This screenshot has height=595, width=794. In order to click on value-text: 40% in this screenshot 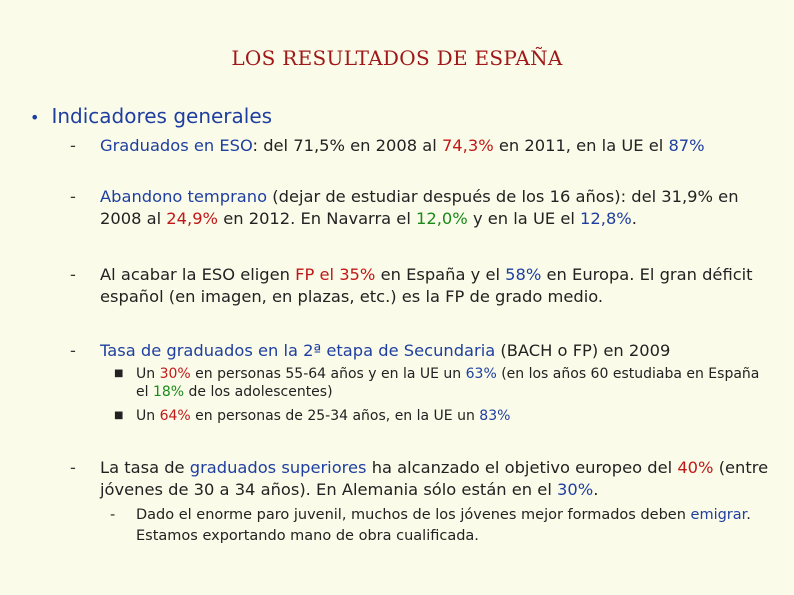, I will do `click(695, 467)`.